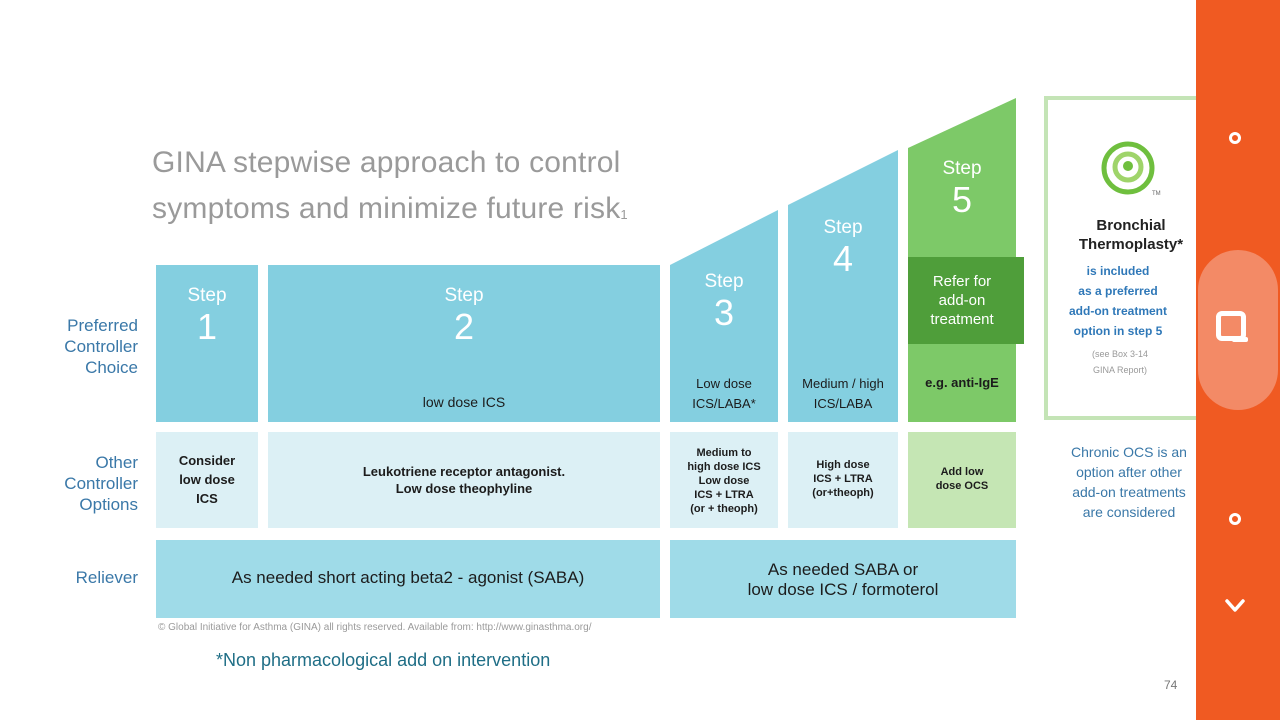 This screenshot has width=1280, height=720. I want to click on step-2-box, so click(464, 343).